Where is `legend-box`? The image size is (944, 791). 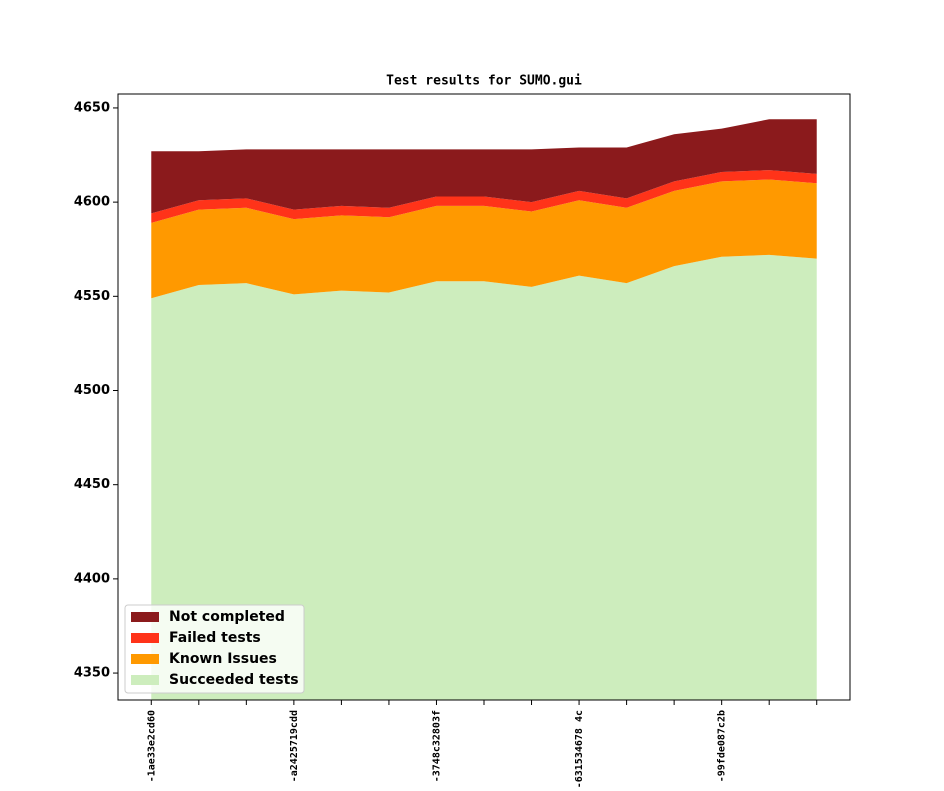 legend-box is located at coordinates (214, 649).